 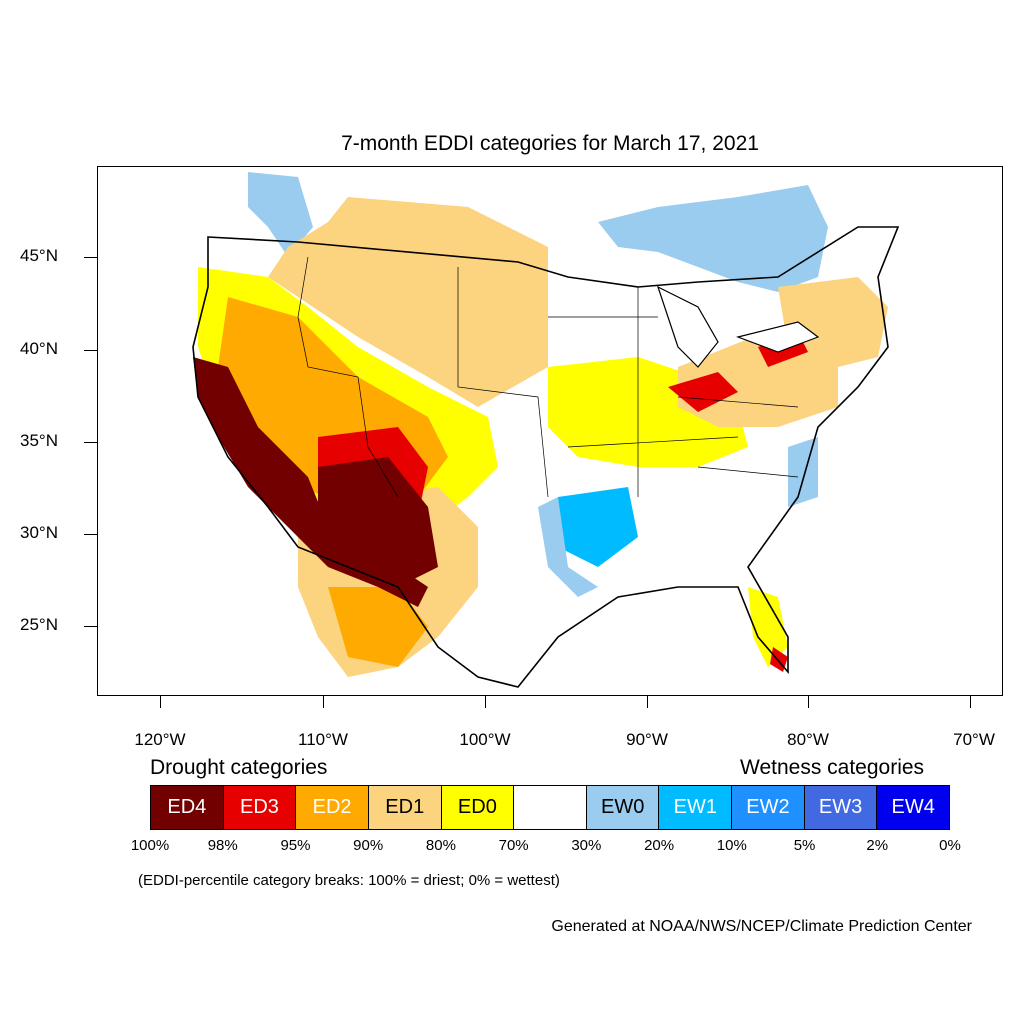 I want to click on lat-label-35: 35°N, so click(x=39, y=440).